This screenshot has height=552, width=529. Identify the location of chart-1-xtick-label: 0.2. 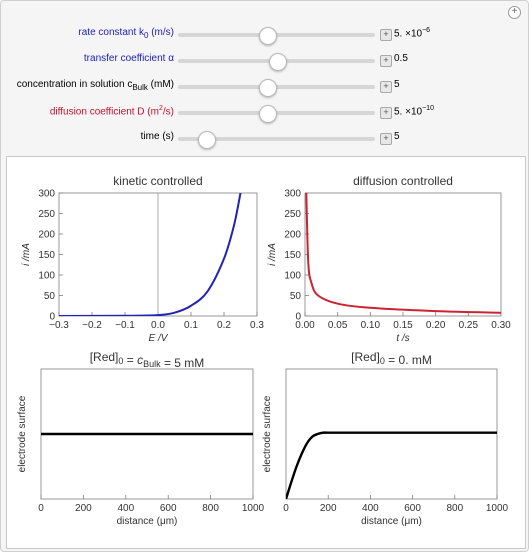
(224, 325).